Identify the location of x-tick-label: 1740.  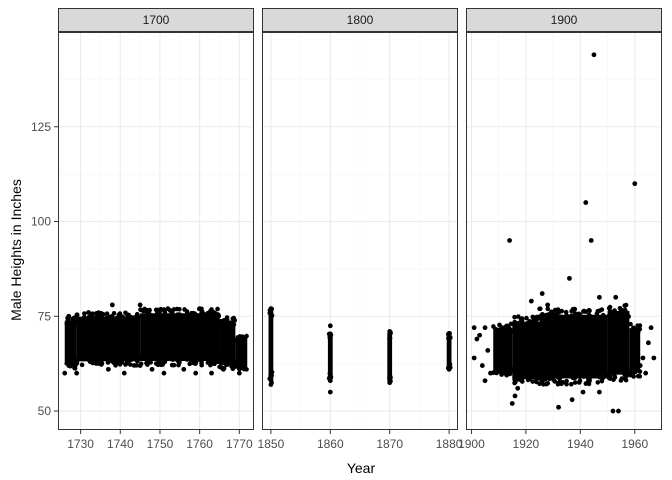
(120, 444).